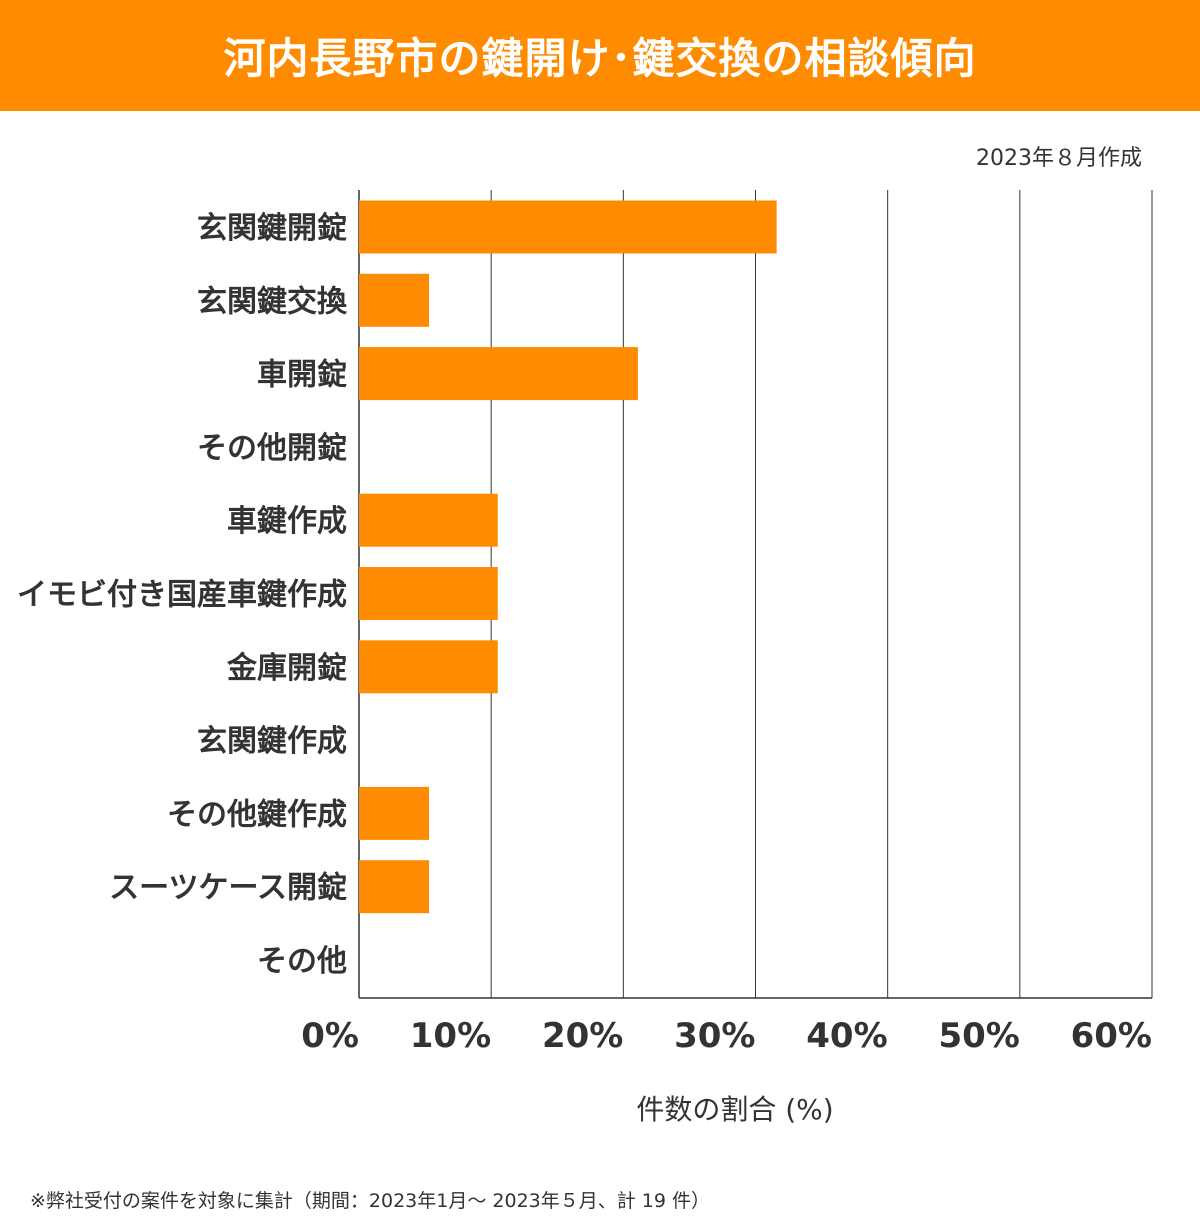 The image size is (1200, 1219). I want to click on x-tick-label: 0%, so click(330, 1036).